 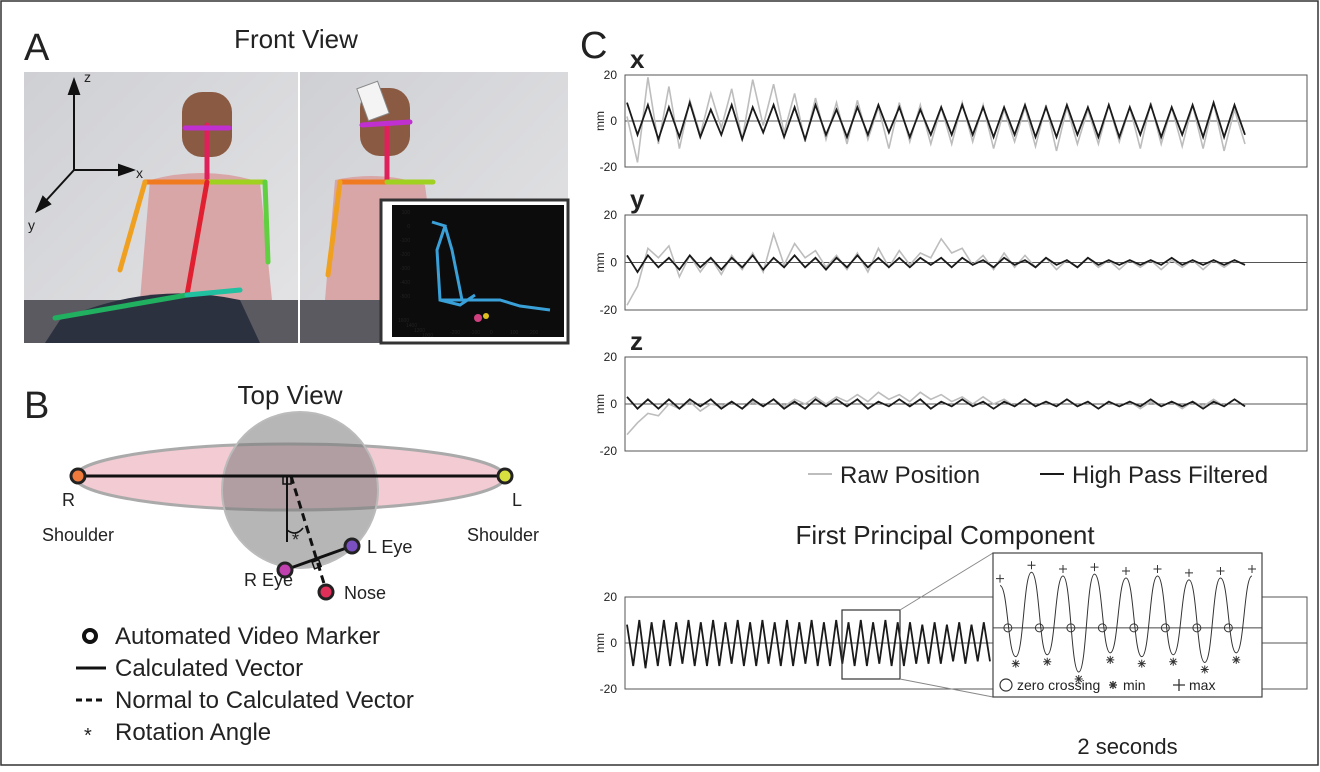 I want to click on axes-glyph, so click(x=85, y=145).